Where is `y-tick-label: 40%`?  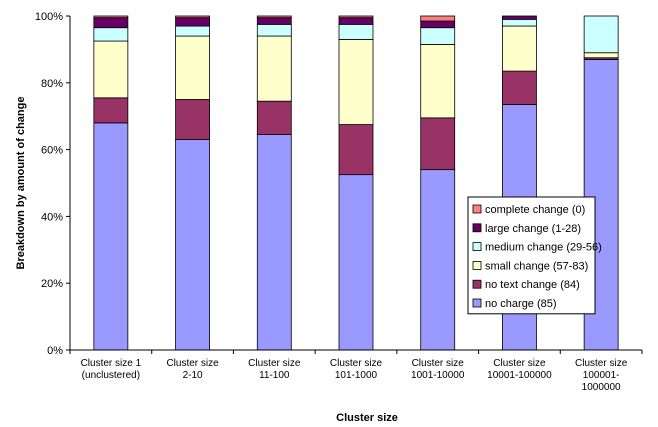
y-tick-label: 40% is located at coordinates (52, 217).